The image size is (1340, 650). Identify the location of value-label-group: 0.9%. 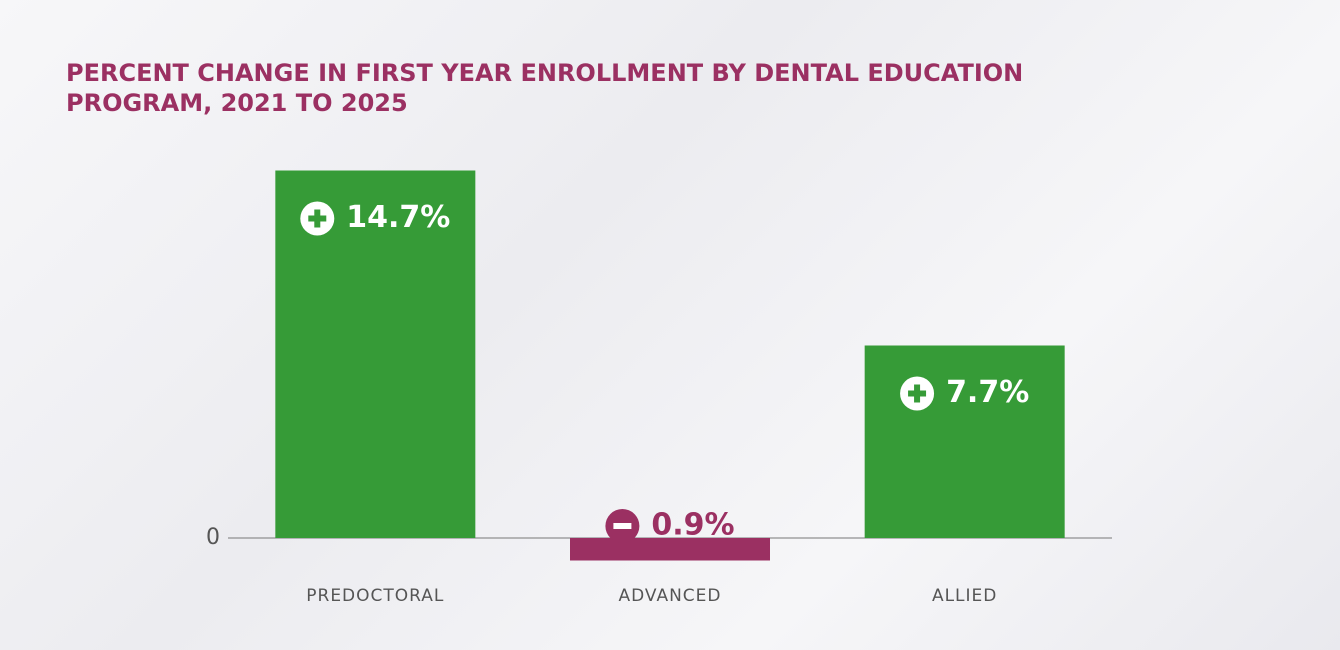
(670, 525).